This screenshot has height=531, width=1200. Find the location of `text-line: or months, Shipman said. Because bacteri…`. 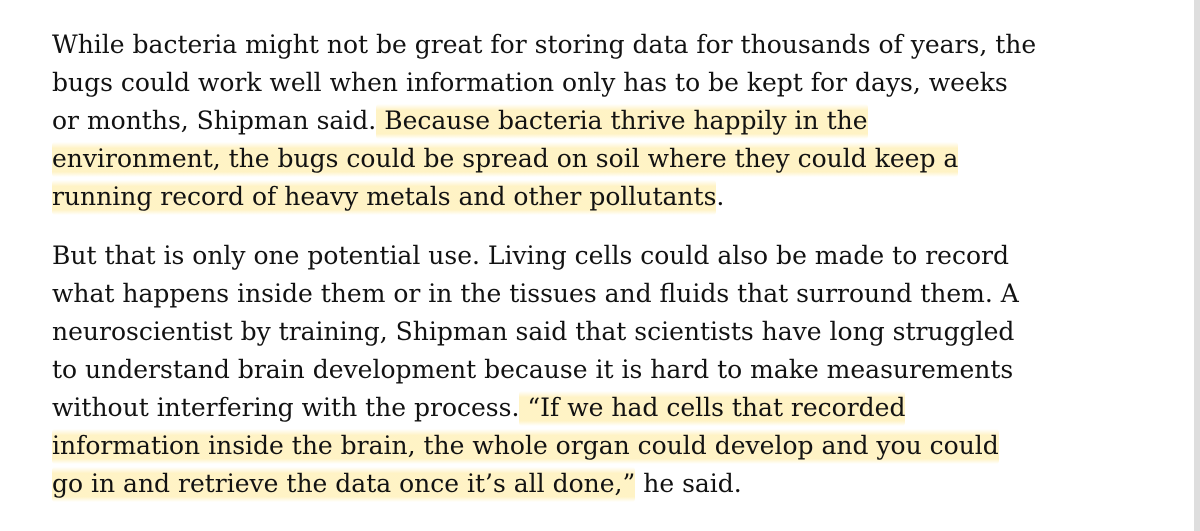

text-line: or months, Shipman said. Because bacteri… is located at coordinates (592, 121).